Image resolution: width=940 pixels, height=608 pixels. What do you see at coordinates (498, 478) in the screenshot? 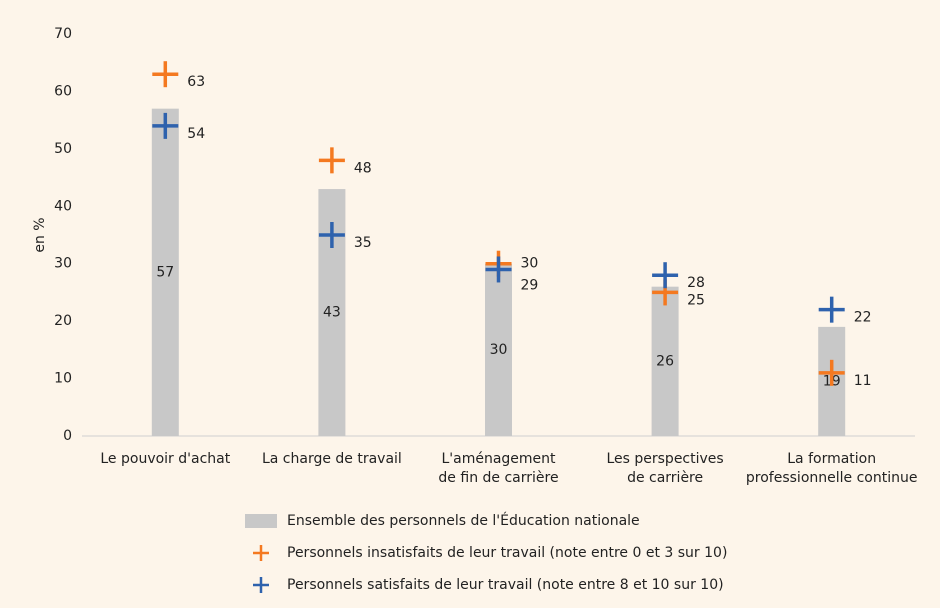
I see `x-tick-label: de fin de carrière` at bounding box center [498, 478].